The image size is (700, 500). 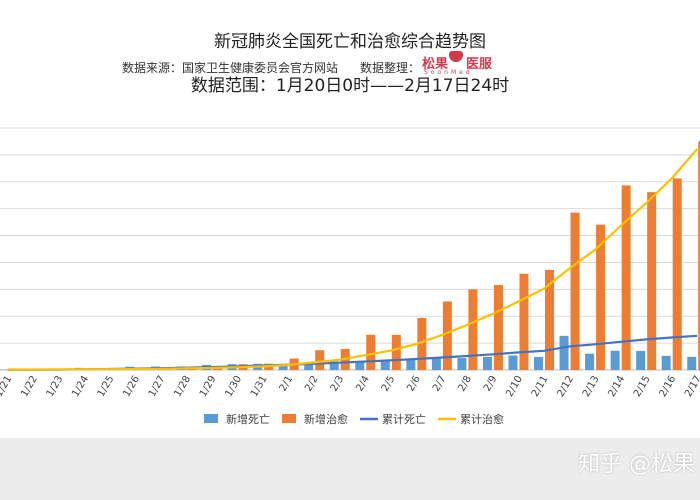 What do you see at coordinates (616, 386) in the screenshot?
I see `x-tick-label: 2/14` at bounding box center [616, 386].